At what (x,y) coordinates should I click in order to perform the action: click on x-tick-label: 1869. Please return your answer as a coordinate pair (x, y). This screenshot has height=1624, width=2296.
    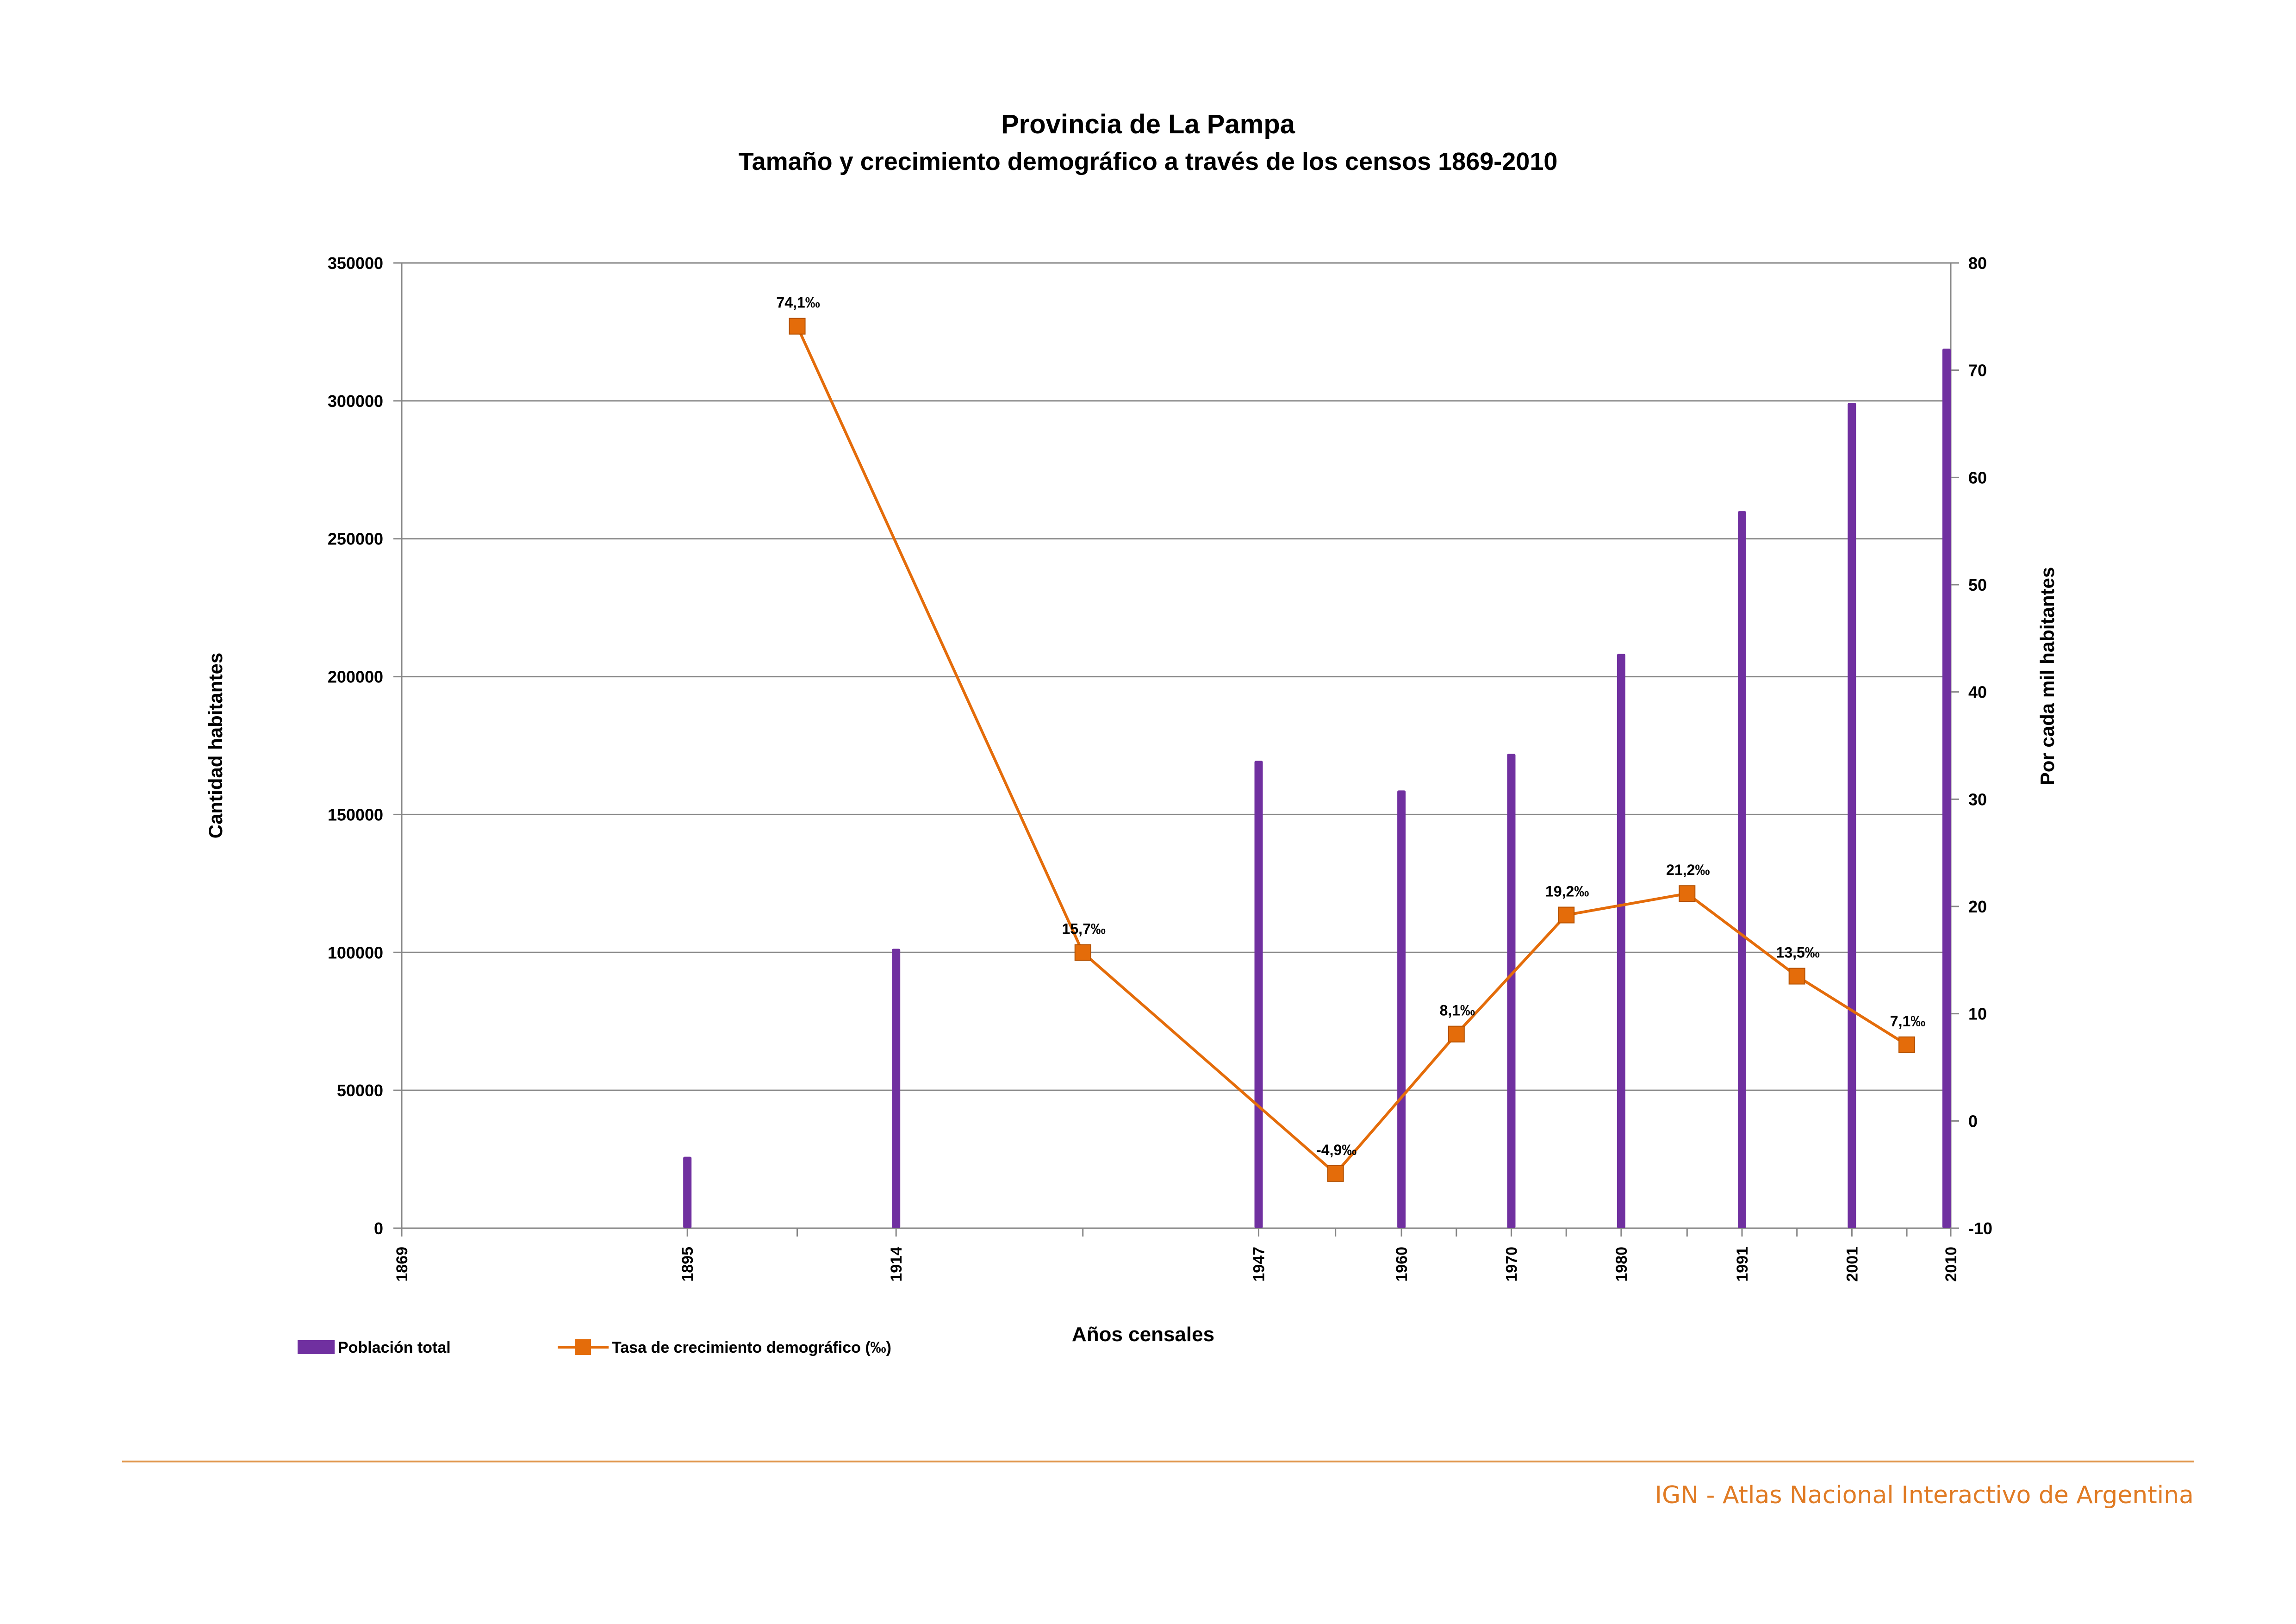
    Looking at the image, I should click on (402, 1264).